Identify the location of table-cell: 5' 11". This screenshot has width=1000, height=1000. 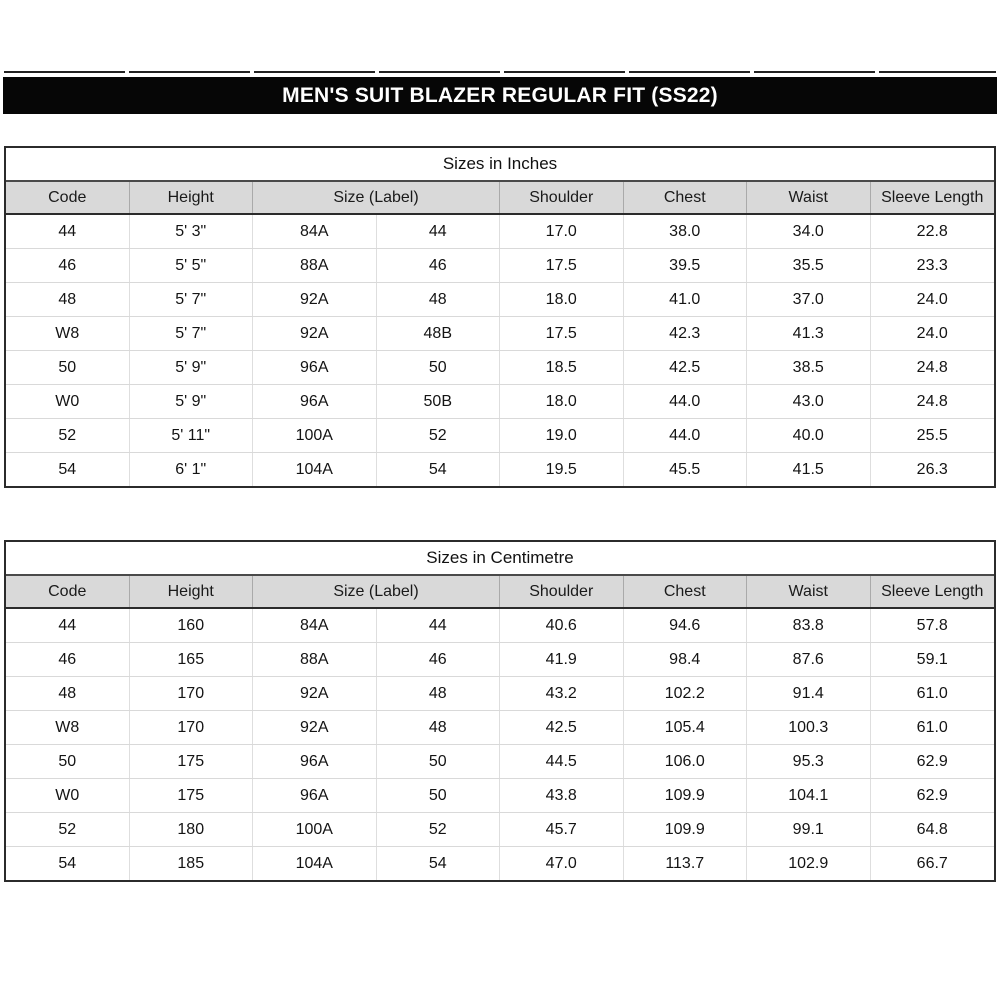
(191, 435).